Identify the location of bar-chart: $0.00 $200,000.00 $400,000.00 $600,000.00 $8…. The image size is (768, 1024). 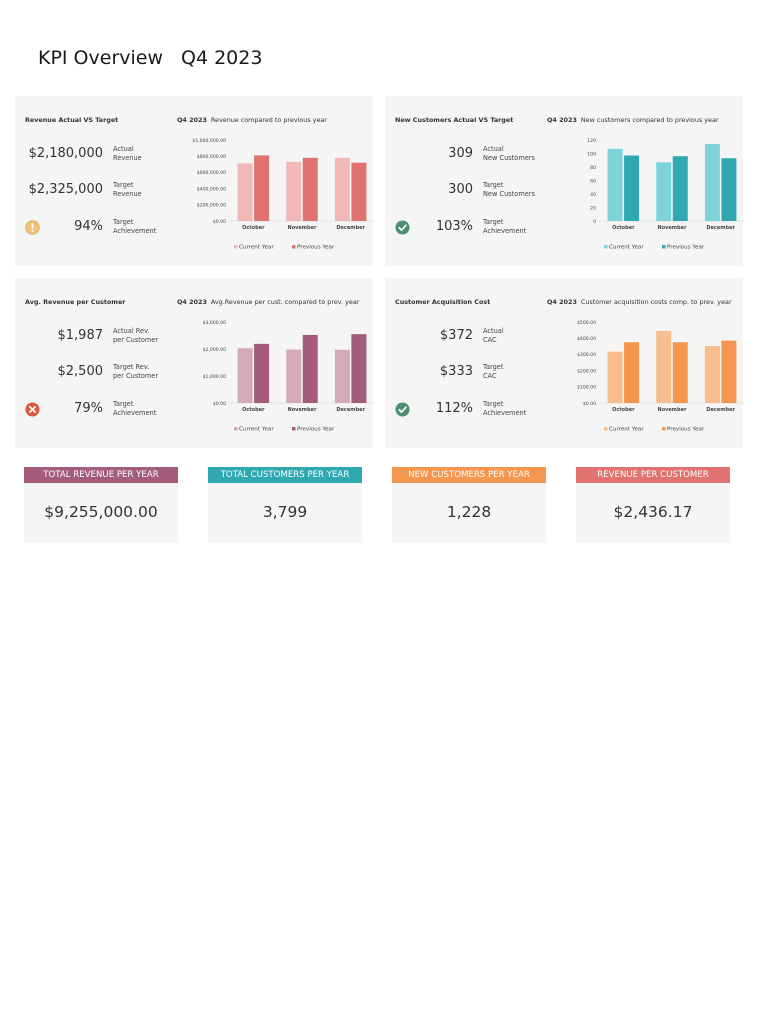
(283, 194).